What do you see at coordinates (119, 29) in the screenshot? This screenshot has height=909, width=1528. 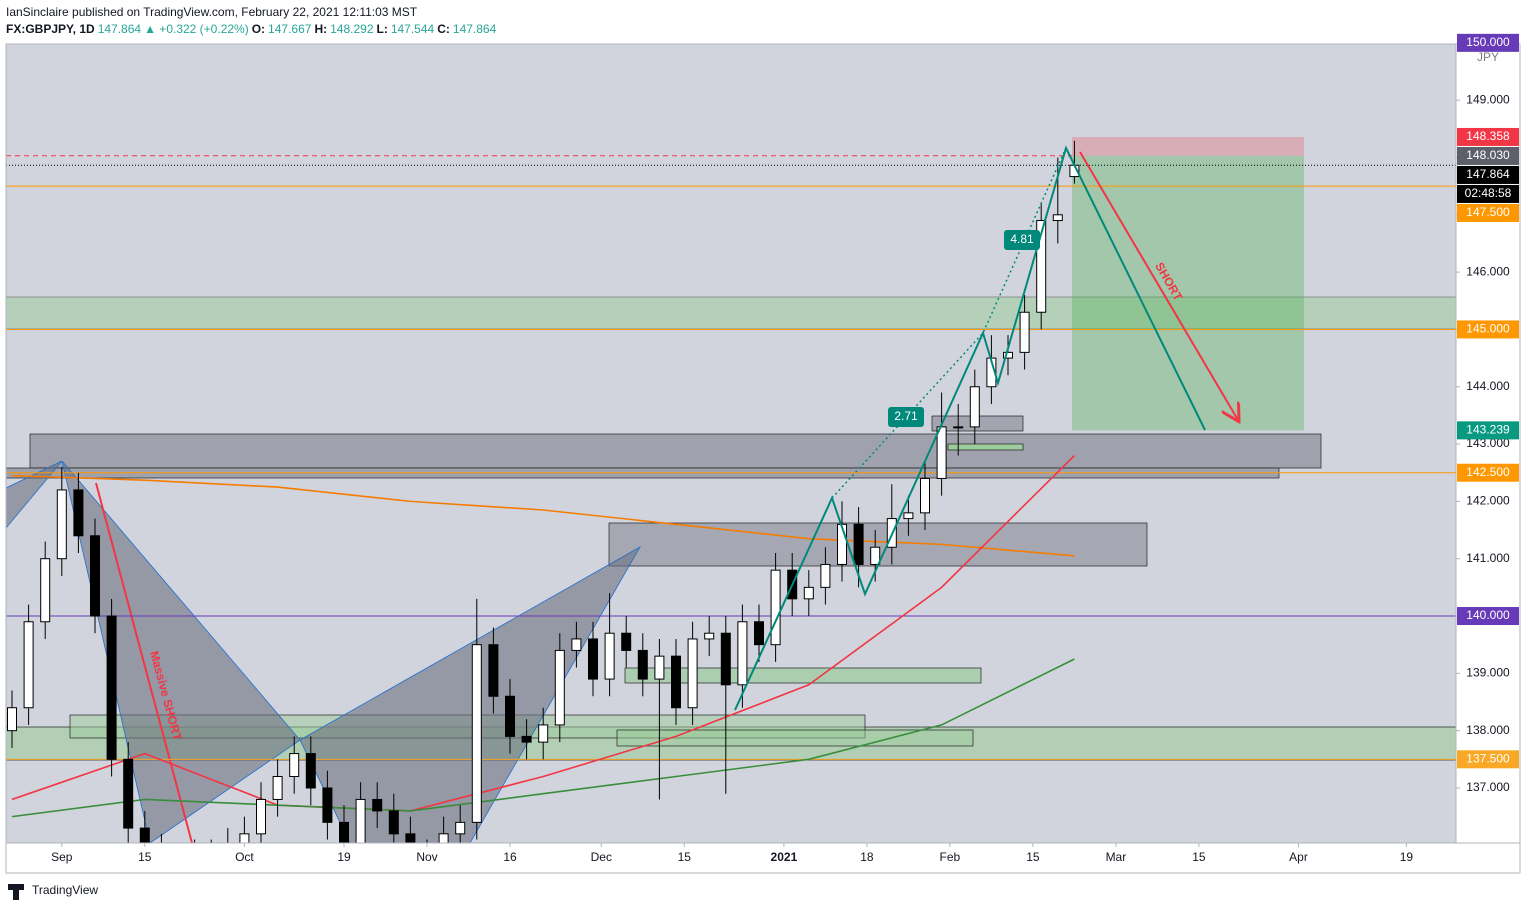 I see `header-item: 147.864` at bounding box center [119, 29].